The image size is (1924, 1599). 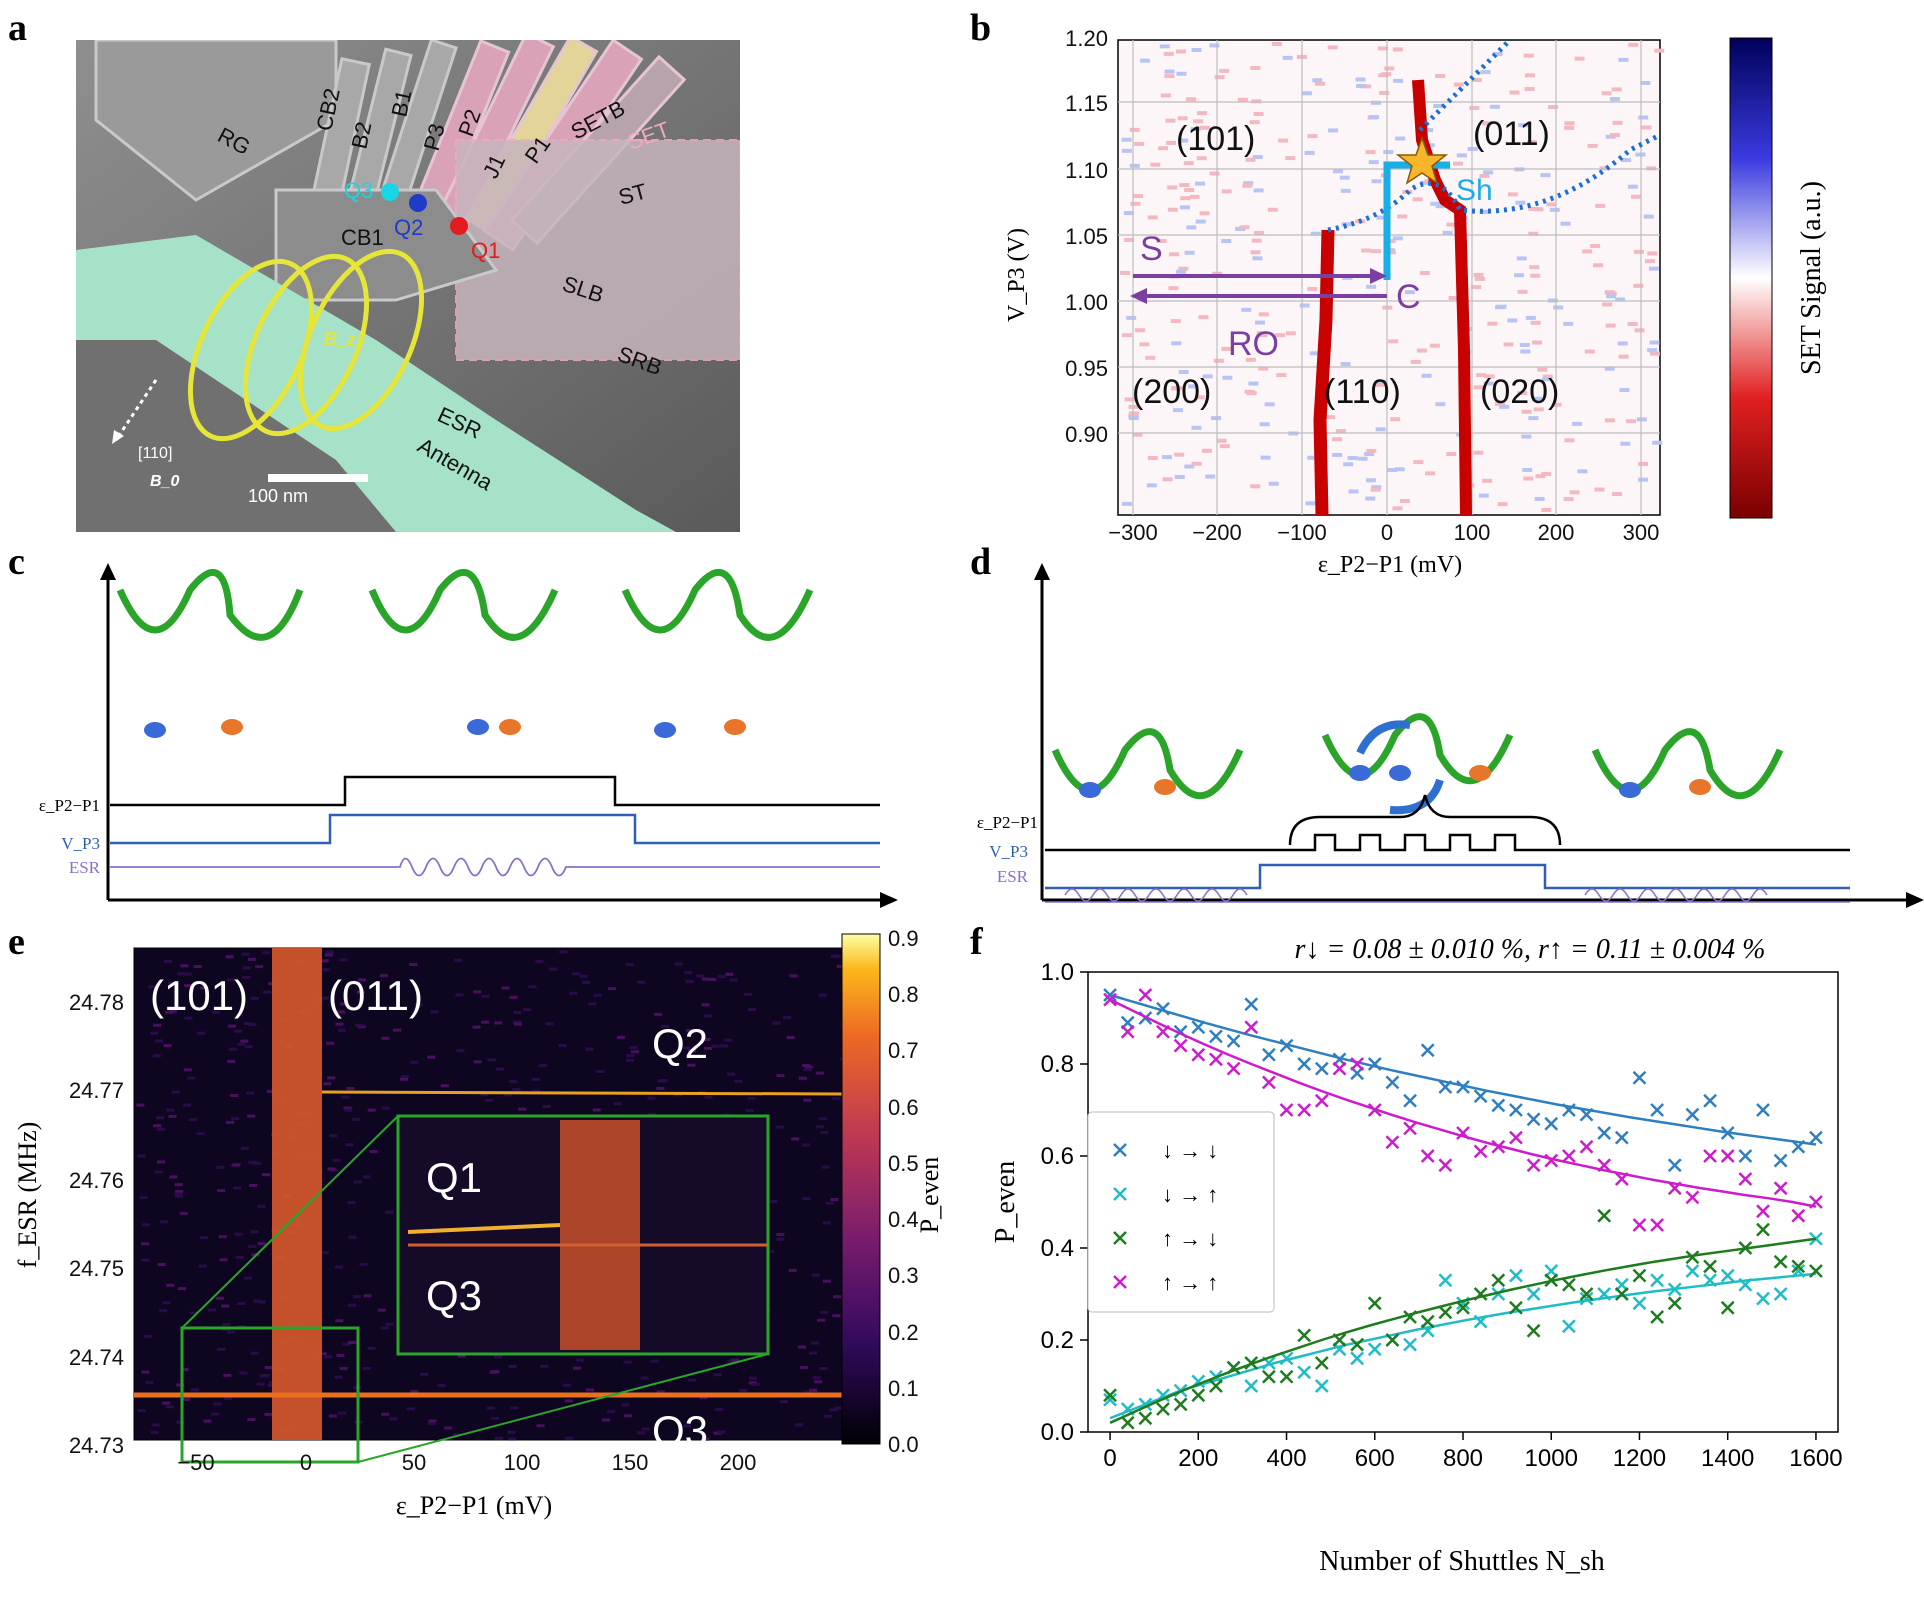 I want to click on ro-arrowhead, so click(x=1138, y=296).